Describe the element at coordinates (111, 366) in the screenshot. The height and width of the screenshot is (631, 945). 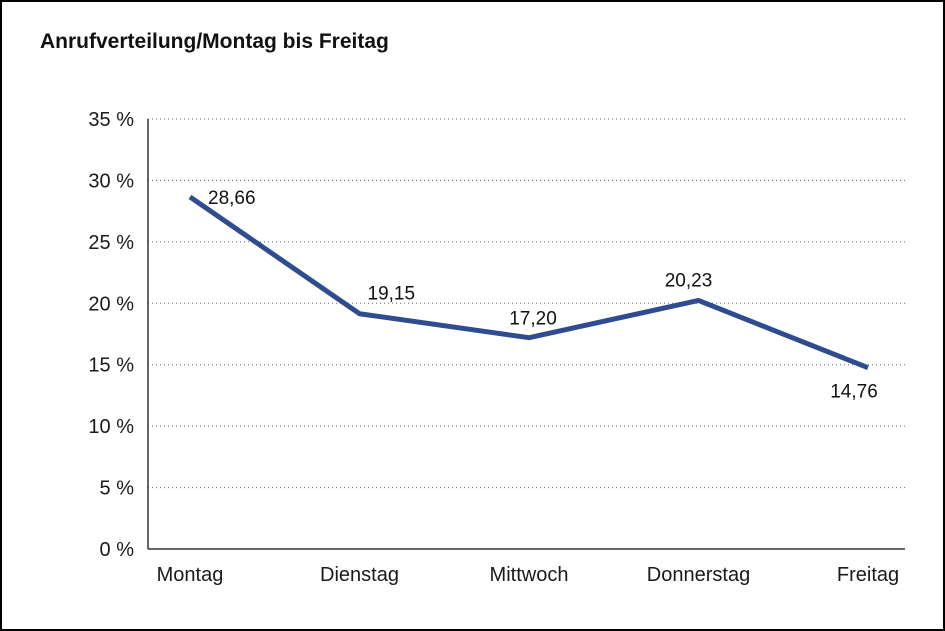
I see `y-axis-tick-label: 15 %` at that location.